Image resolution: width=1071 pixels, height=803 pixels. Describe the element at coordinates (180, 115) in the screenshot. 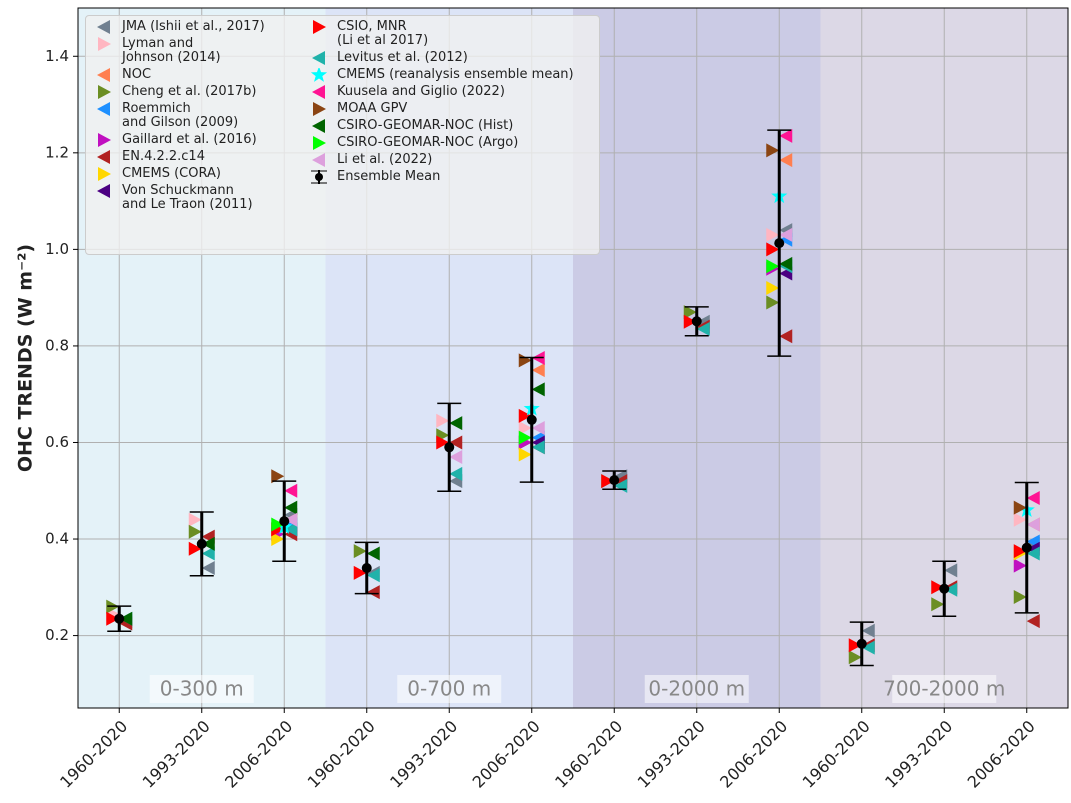

I see `legend-label: Roemmich and Gilson (2009)` at that location.